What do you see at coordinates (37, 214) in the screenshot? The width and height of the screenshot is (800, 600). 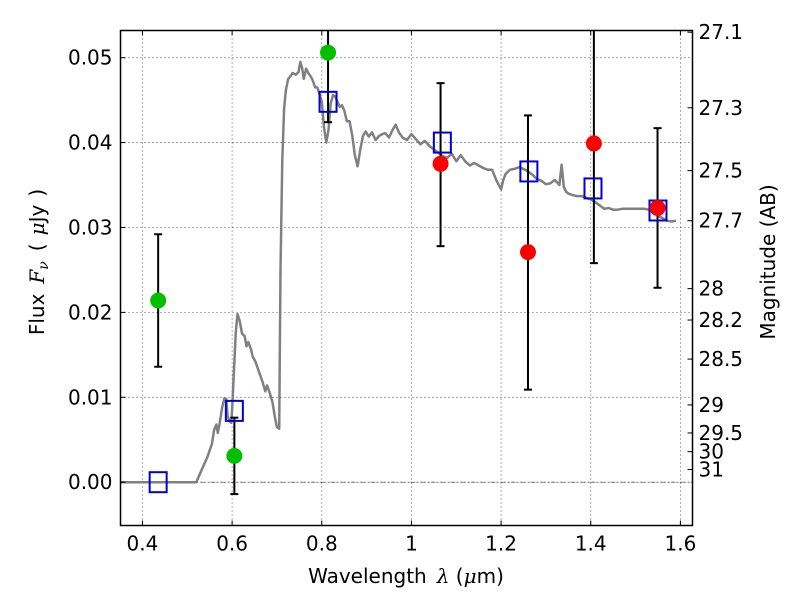 I see `y-axis-label-unit-rest: Jy` at bounding box center [37, 214].